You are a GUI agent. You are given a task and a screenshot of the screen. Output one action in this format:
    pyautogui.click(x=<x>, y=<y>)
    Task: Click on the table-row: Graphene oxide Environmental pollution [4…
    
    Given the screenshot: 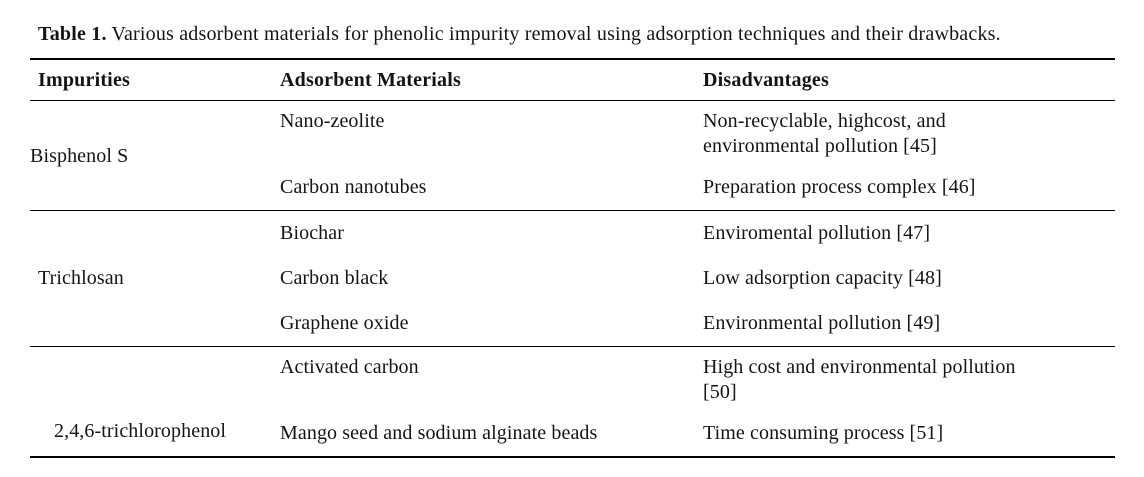 What is the action you would take?
    pyautogui.click(x=572, y=324)
    